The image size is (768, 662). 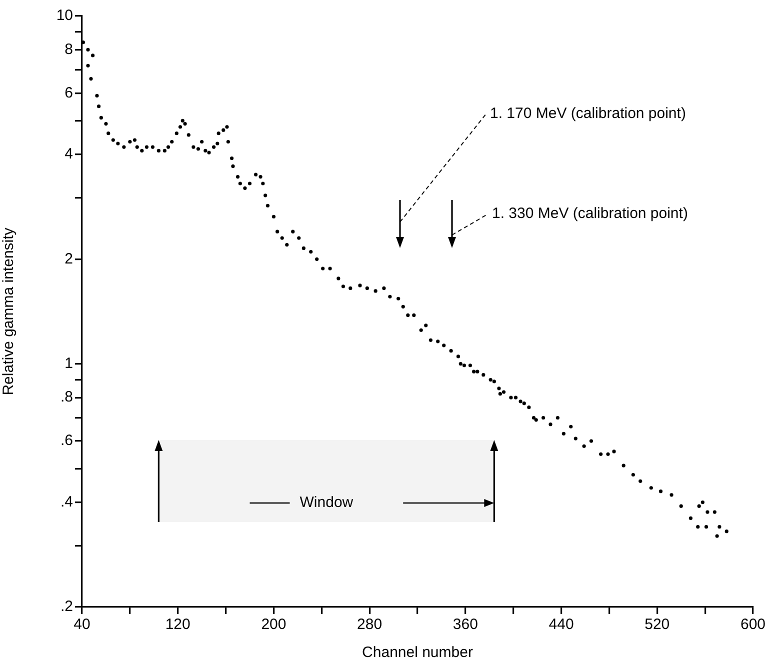 I want to click on y-tick-label: 10, so click(x=64, y=15).